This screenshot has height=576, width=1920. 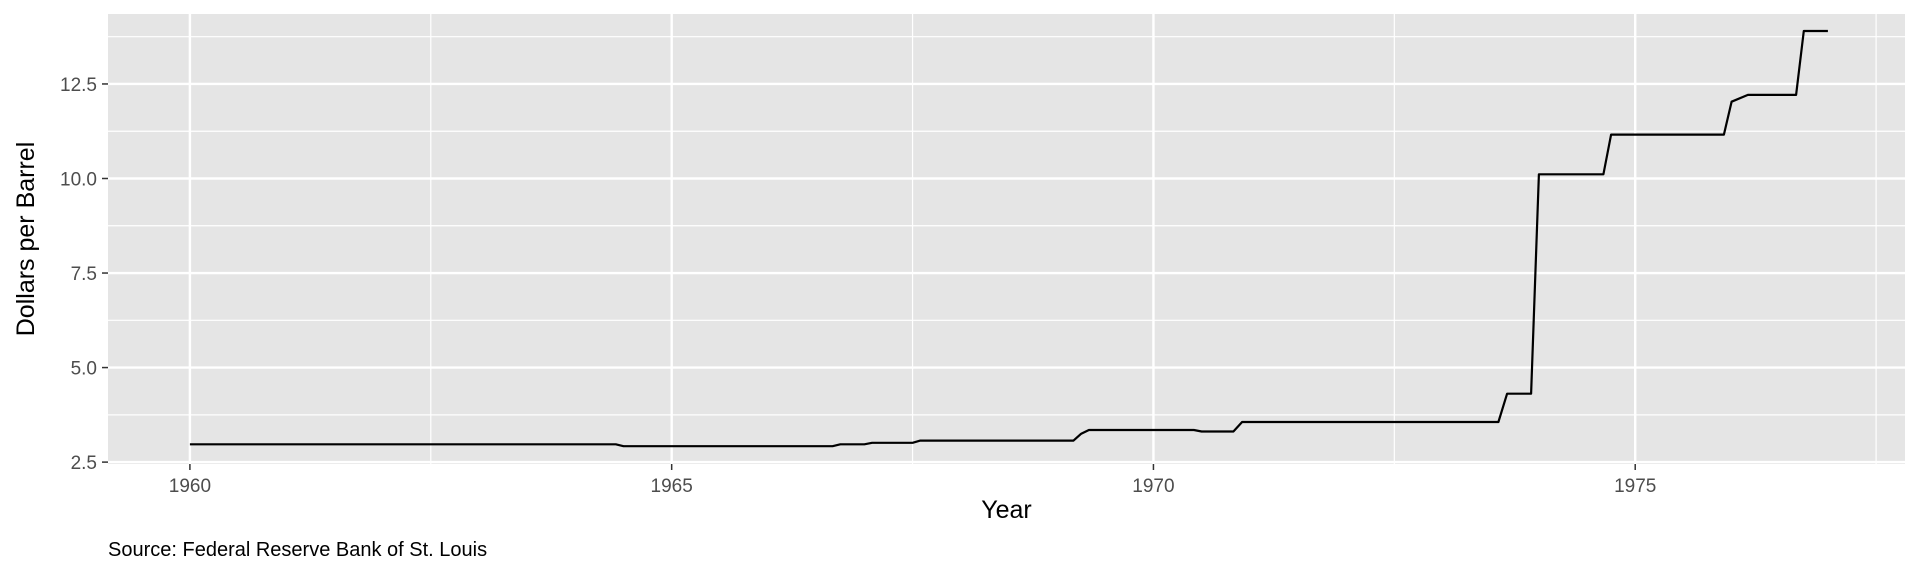 I want to click on y-tick-label: 12.5, so click(x=78, y=85).